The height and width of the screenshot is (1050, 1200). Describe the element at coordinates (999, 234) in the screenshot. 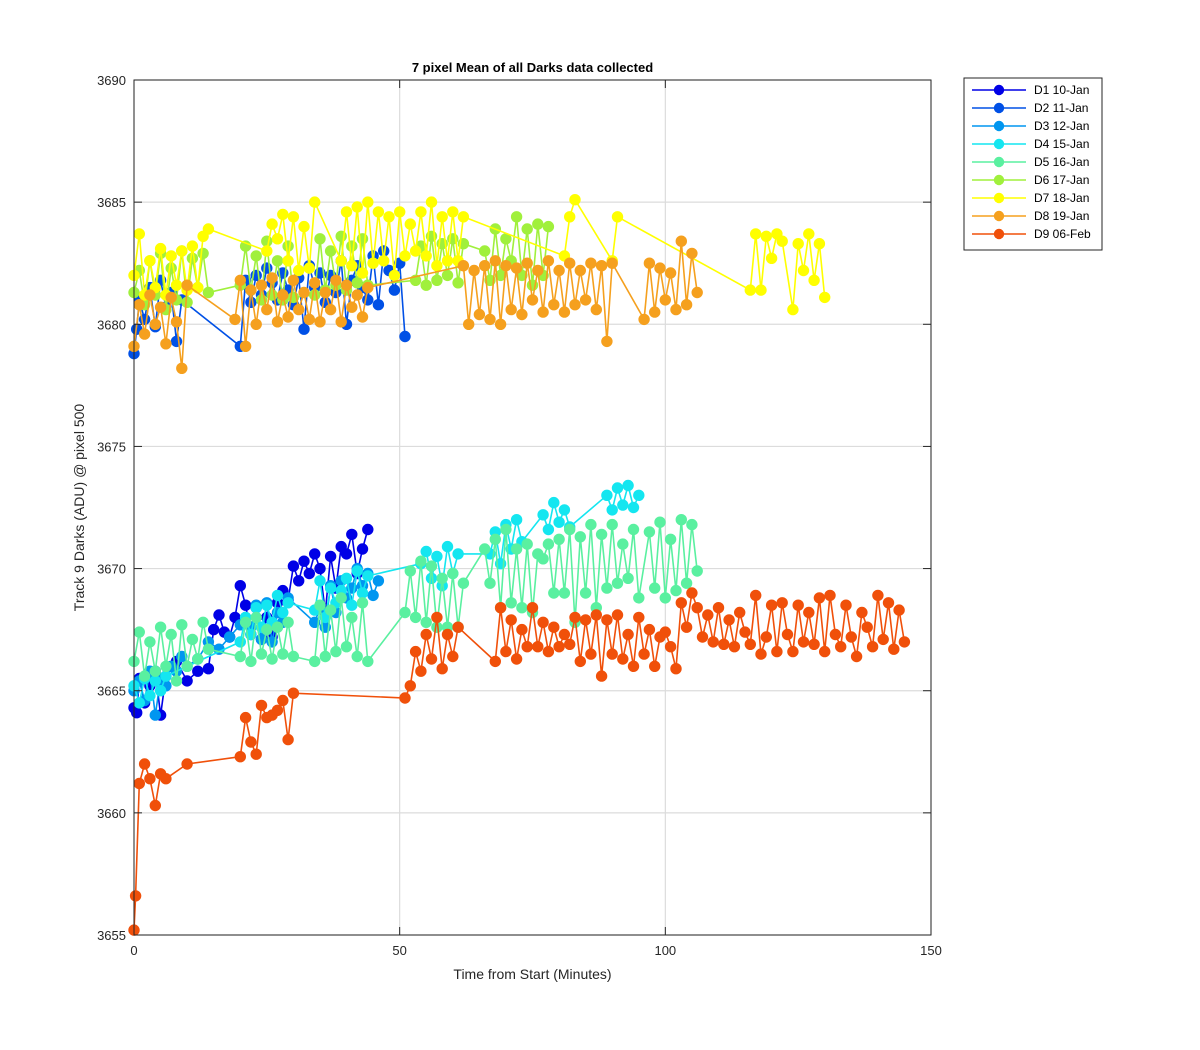

I see `legend-marker` at that location.